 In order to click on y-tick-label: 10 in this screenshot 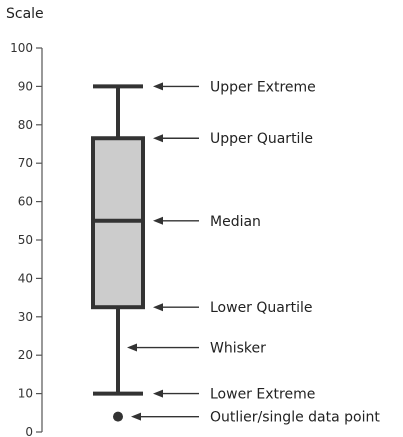, I will do `click(25, 394)`.